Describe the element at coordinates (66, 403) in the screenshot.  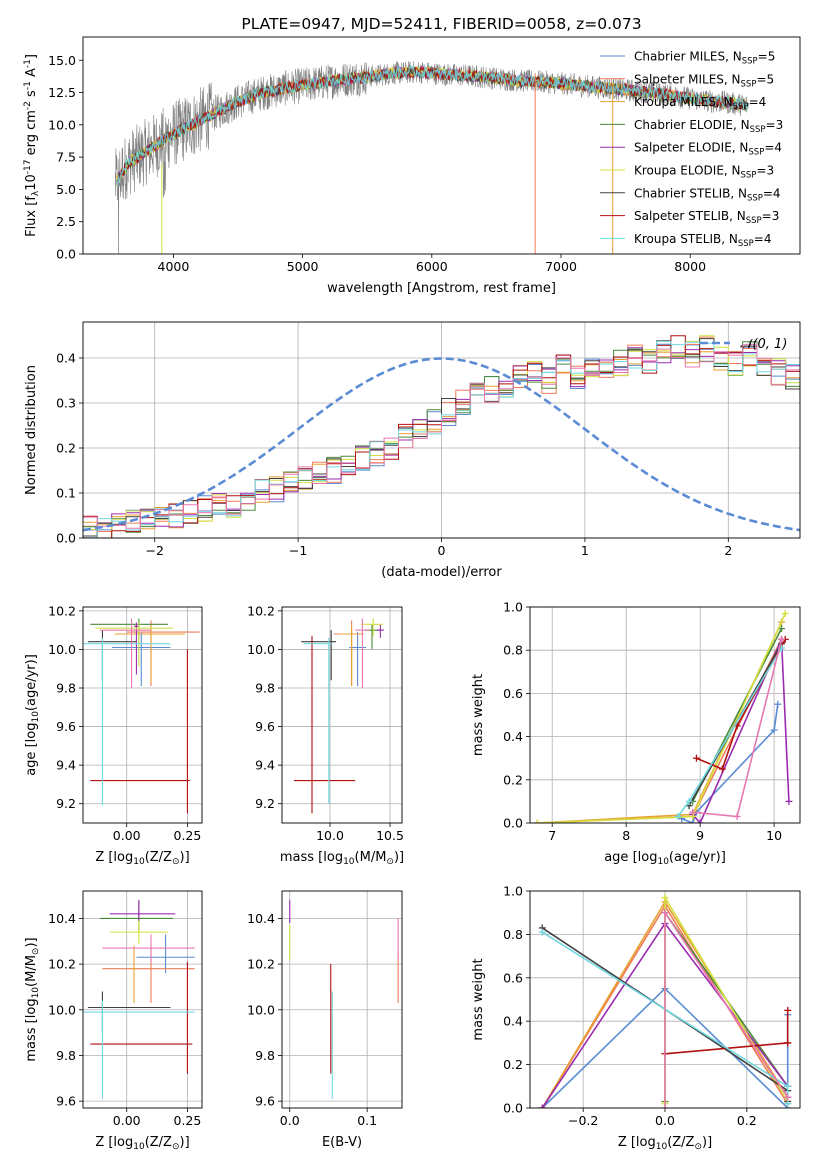
I see `y-tick-label: 0.3` at that location.